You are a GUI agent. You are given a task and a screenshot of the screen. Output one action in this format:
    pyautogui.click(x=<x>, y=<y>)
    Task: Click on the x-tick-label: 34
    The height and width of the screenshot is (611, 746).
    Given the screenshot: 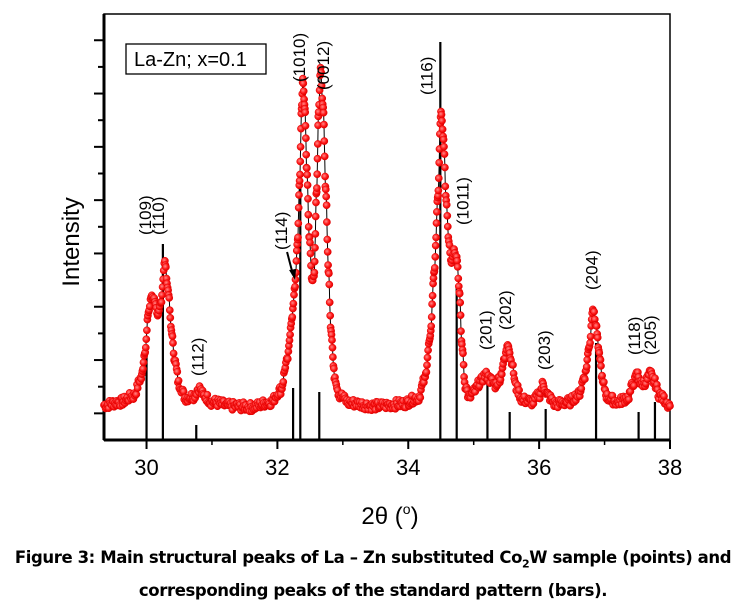 What is the action you would take?
    pyautogui.click(x=408, y=467)
    